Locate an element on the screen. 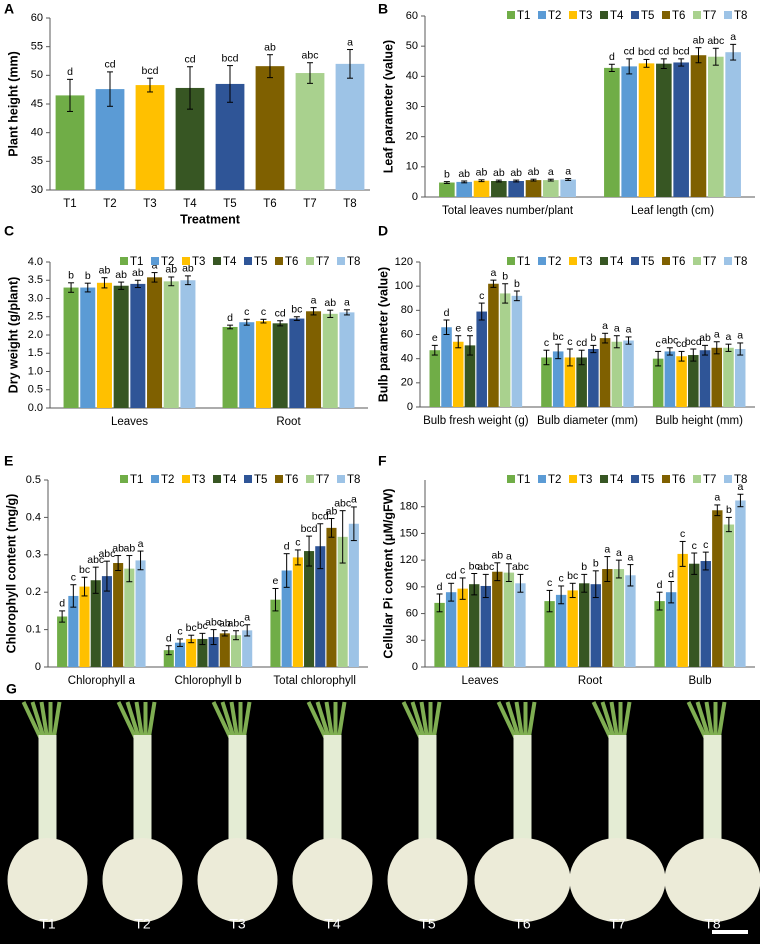 The width and height of the screenshot is (760, 949). photo-label: T5 is located at coordinates (427, 924).